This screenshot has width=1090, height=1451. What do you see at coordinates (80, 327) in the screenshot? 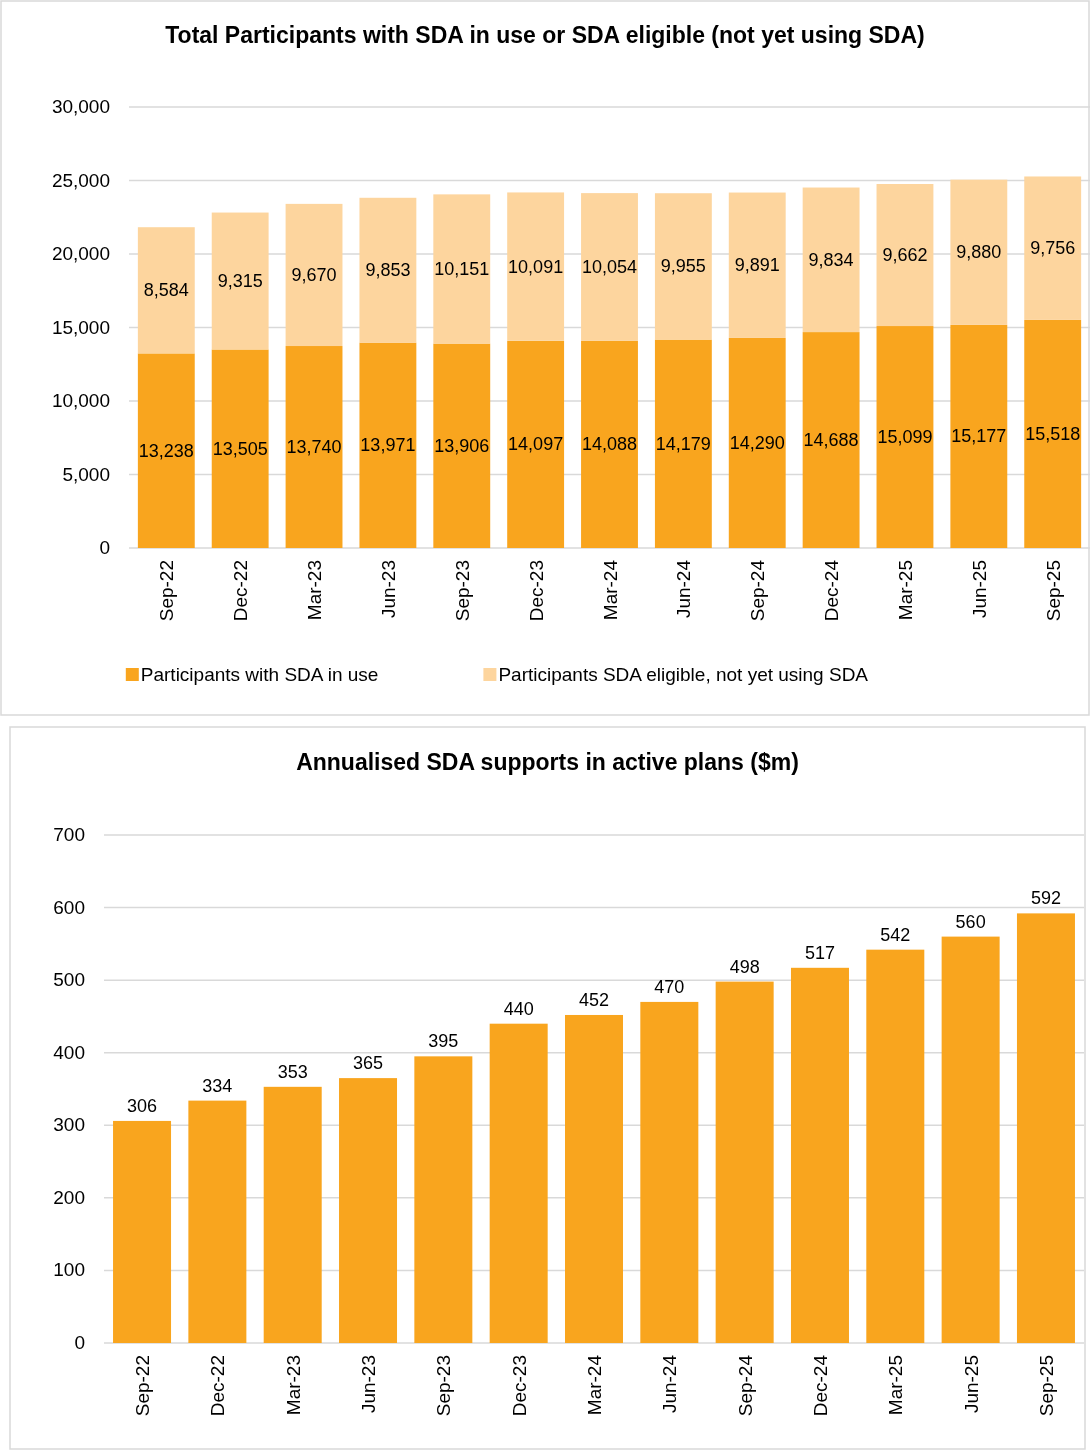
I see `y-tick-label: 15,000` at bounding box center [80, 327].